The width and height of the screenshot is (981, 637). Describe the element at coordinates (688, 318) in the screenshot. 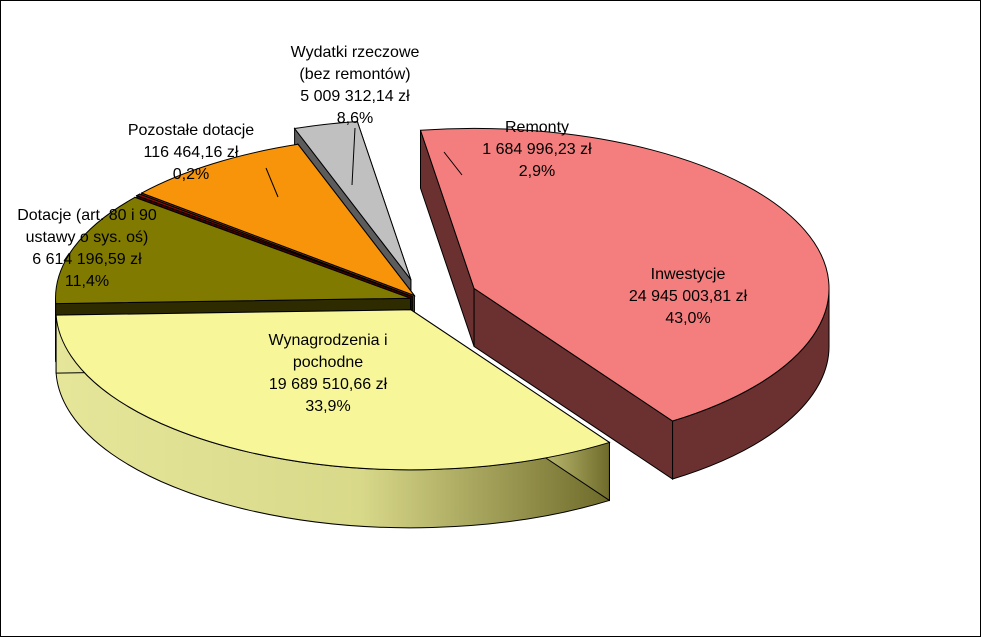

I see `label-inwestycje-percent: 43,0%` at that location.